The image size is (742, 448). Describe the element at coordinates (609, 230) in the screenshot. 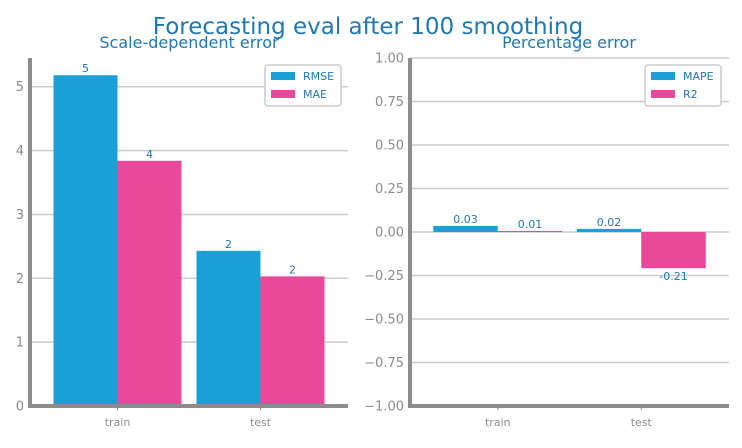

I see `bar-mape-test` at that location.